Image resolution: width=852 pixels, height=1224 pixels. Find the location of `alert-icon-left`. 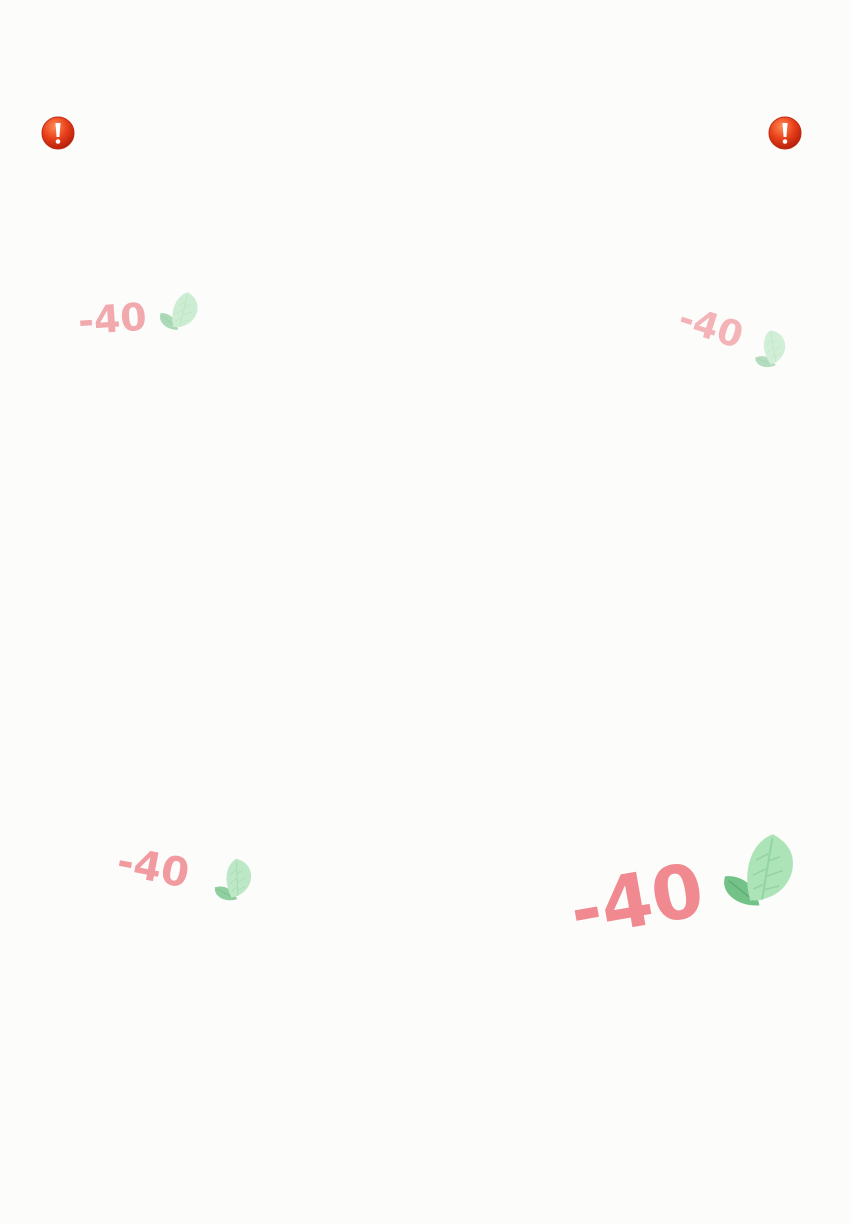

alert-icon-left is located at coordinates (58, 133).